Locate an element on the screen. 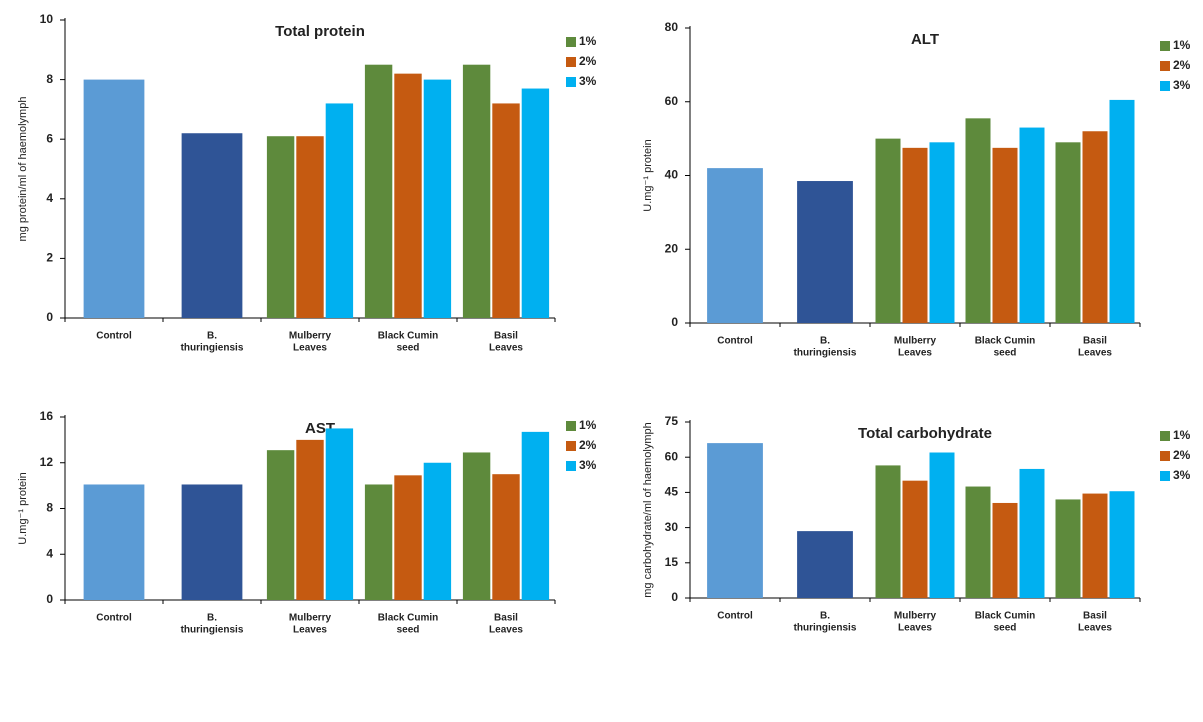 This screenshot has width=1203, height=722. legend-label: 3% is located at coordinates (1182, 85).